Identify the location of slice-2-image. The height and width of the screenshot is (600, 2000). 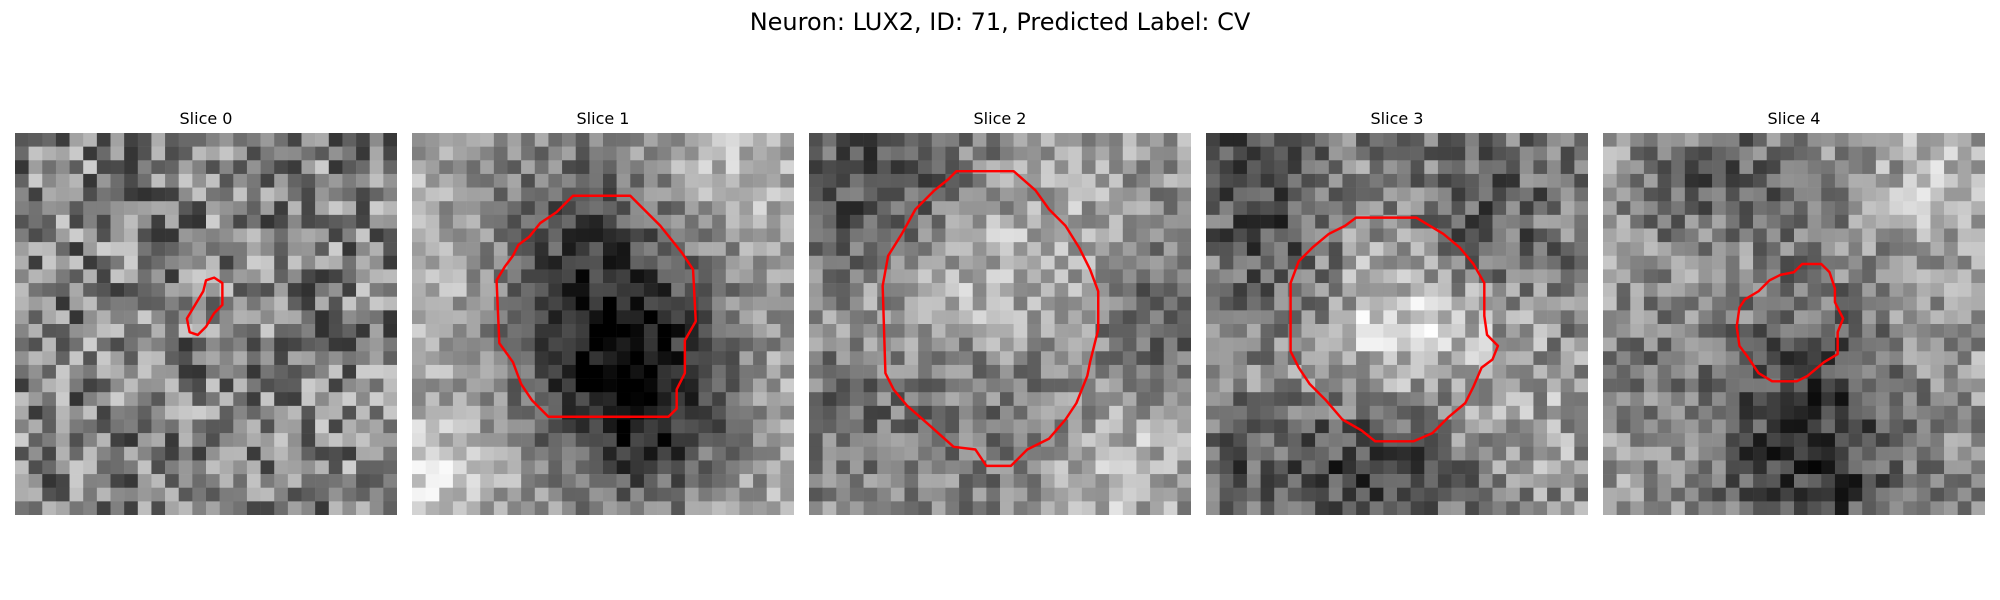
(1000, 324).